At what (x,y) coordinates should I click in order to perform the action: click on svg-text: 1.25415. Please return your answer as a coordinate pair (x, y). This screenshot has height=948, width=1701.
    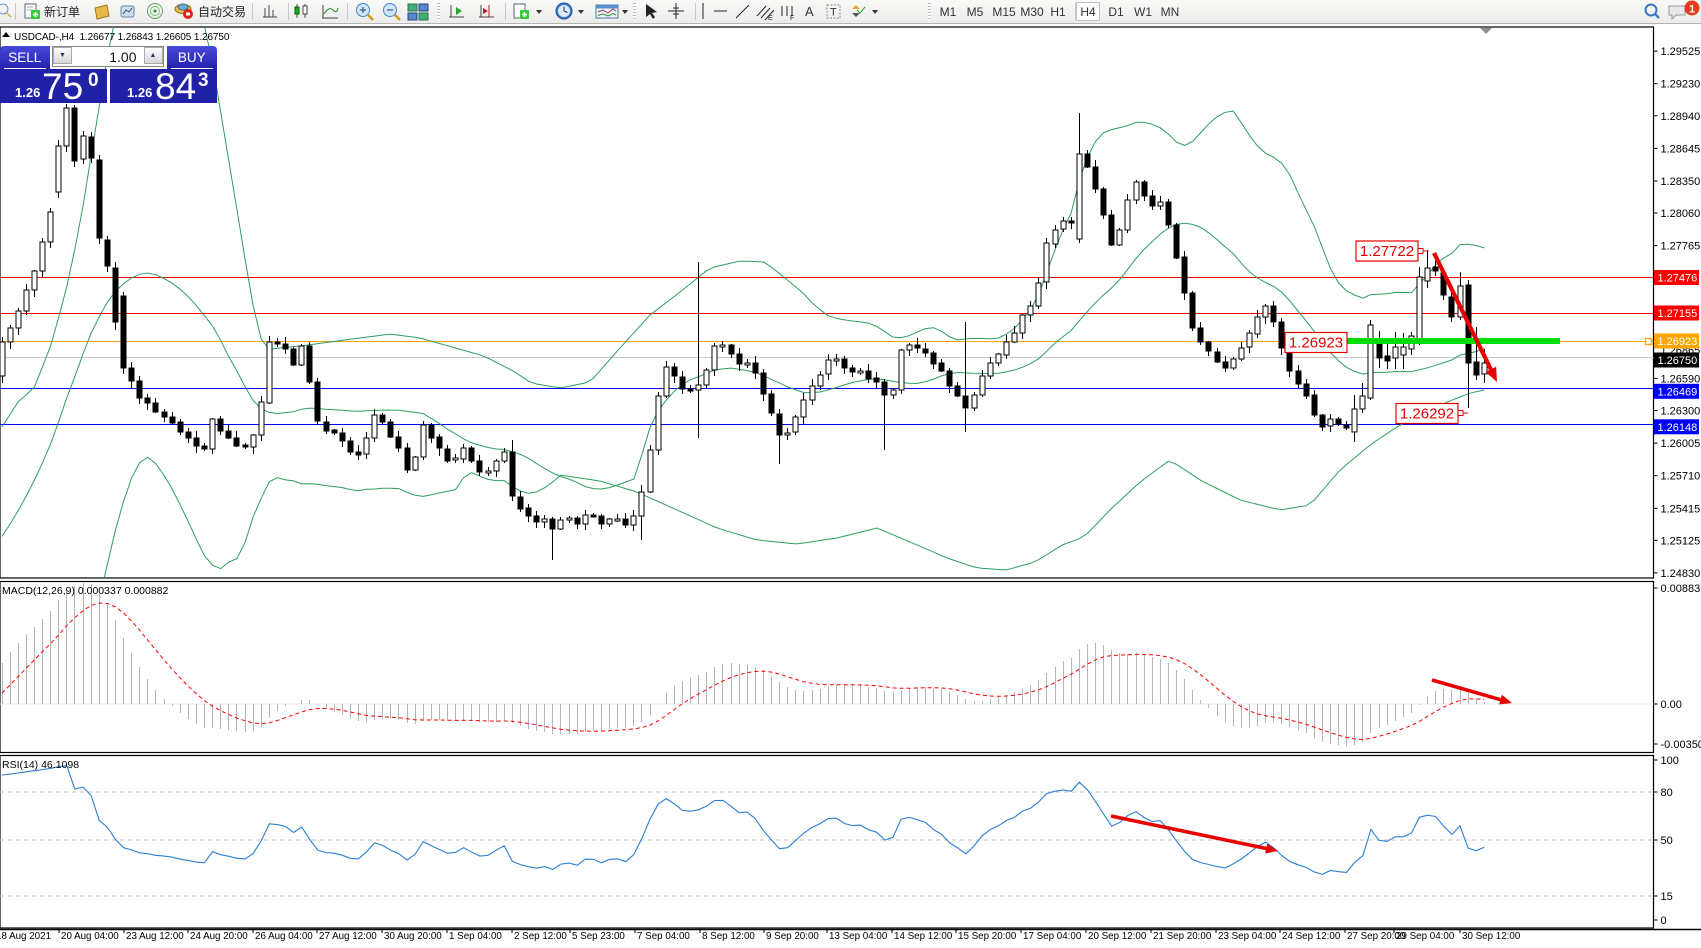
    Looking at the image, I should click on (1681, 509).